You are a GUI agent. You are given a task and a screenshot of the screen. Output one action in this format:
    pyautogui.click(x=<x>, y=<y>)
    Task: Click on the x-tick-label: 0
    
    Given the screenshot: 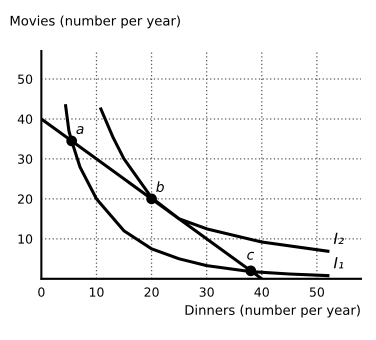 What is the action you would take?
    pyautogui.click(x=41, y=292)
    